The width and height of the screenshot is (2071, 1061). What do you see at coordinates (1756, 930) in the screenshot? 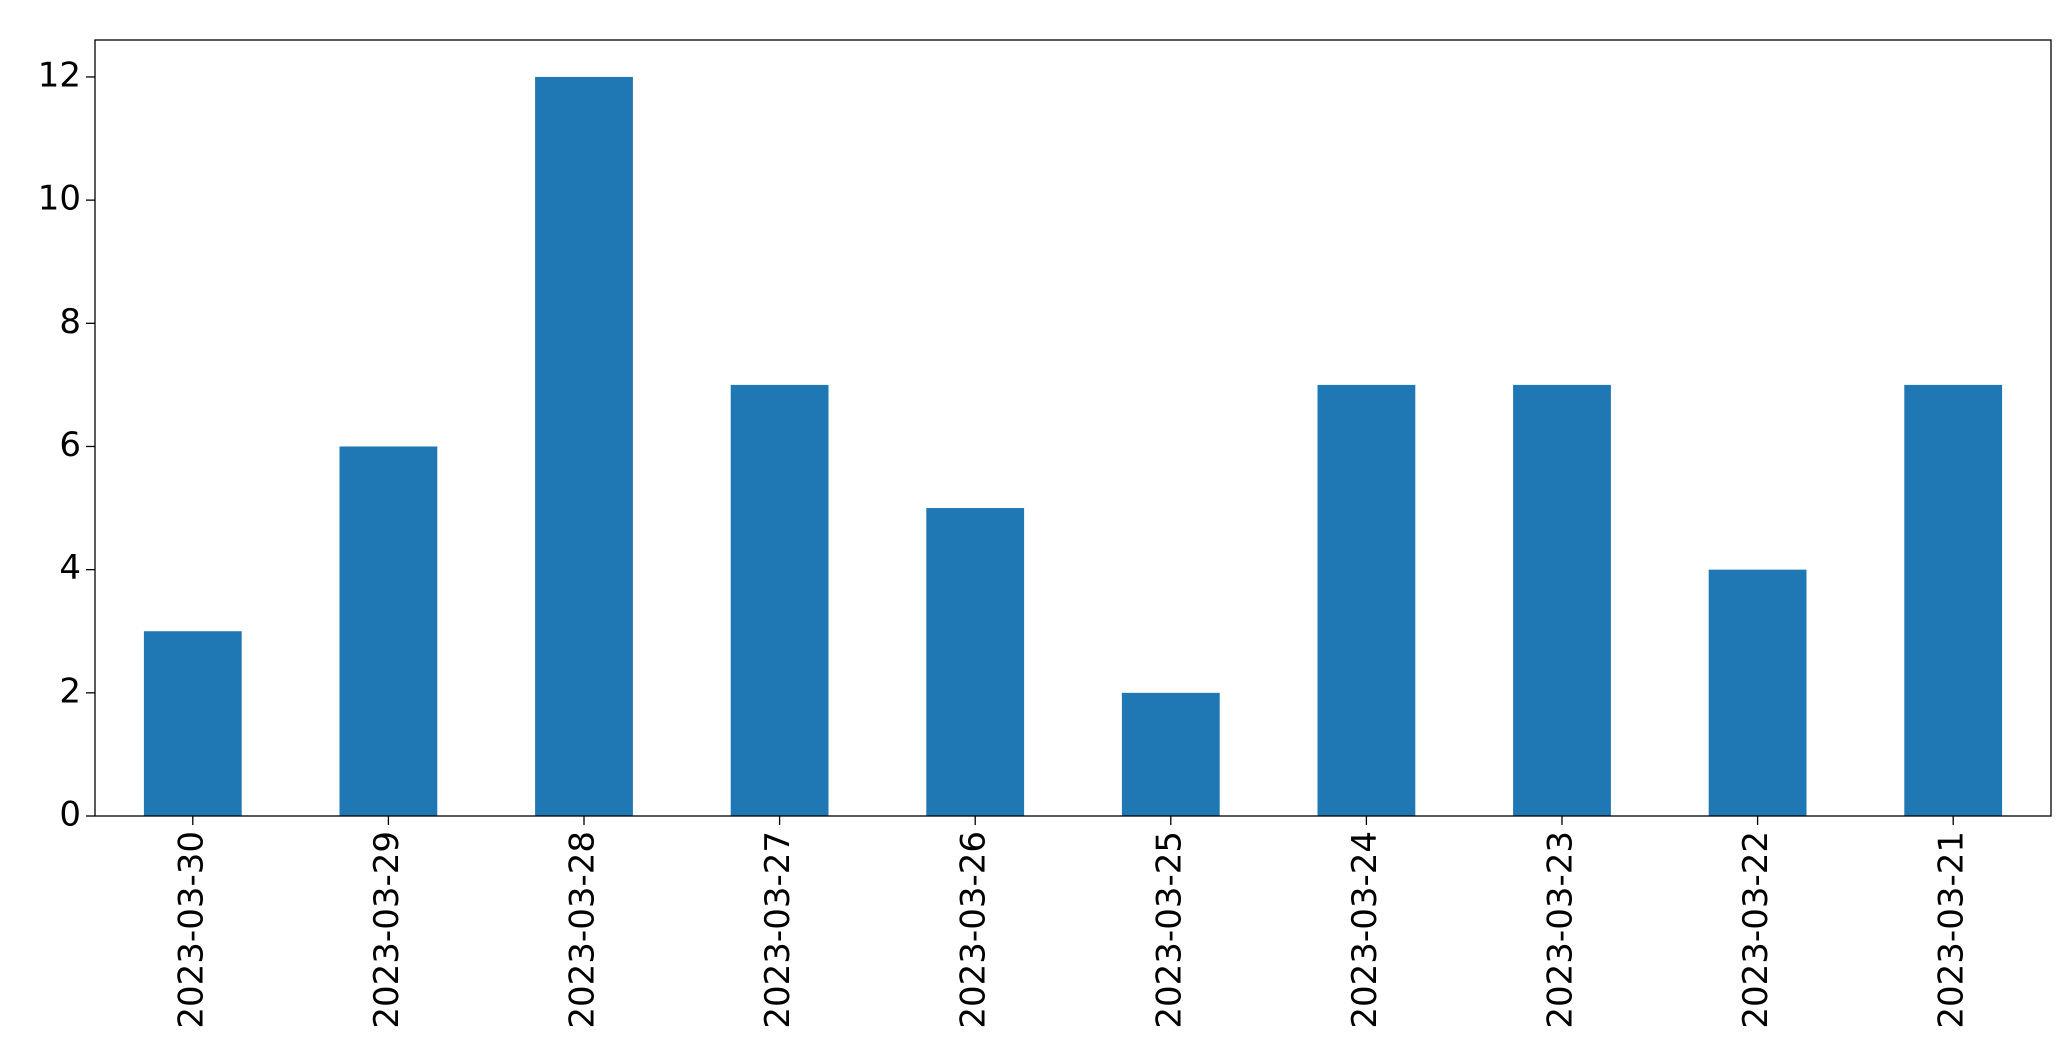
I see `x-tick-label: 2023-03-22` at bounding box center [1756, 930].